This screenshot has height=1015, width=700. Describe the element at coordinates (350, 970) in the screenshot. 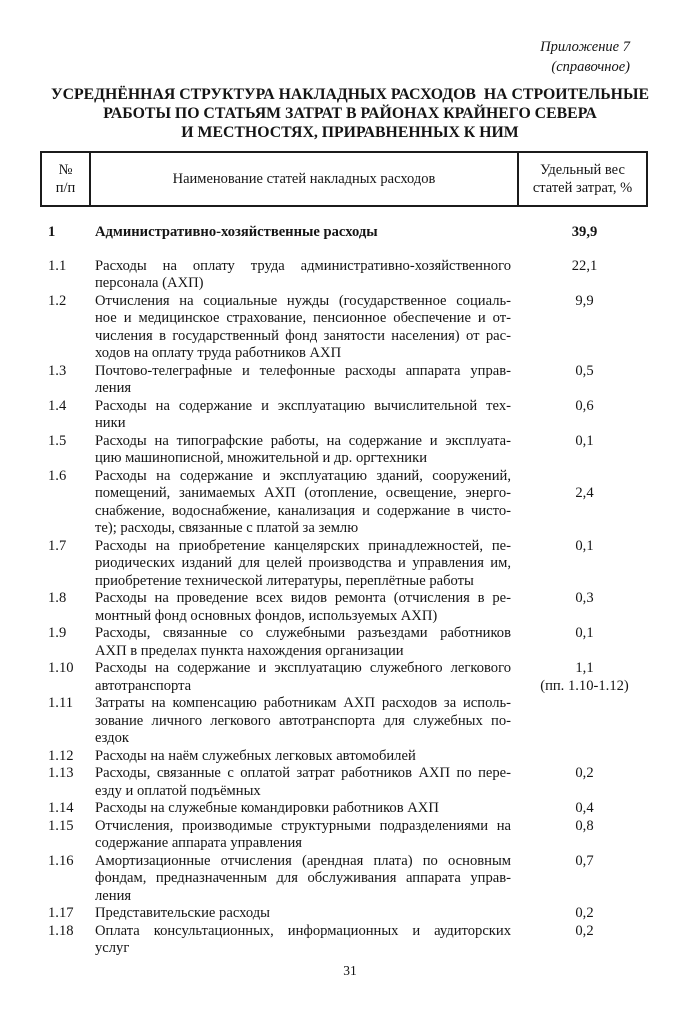

I see `page-number: 31` at that location.